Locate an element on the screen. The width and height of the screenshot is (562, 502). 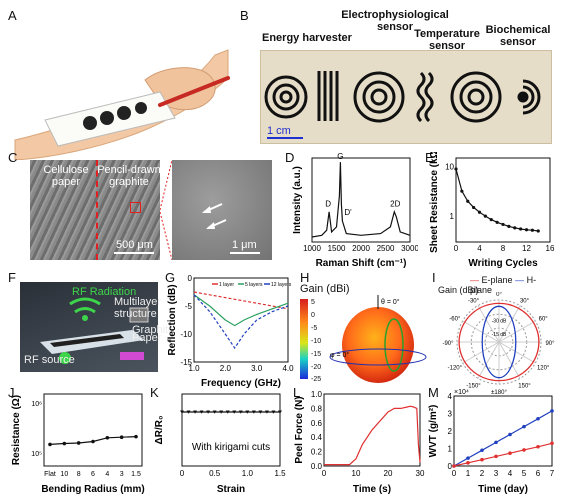
y-tick-label: 10⁵ is located at coordinates (36, 454).